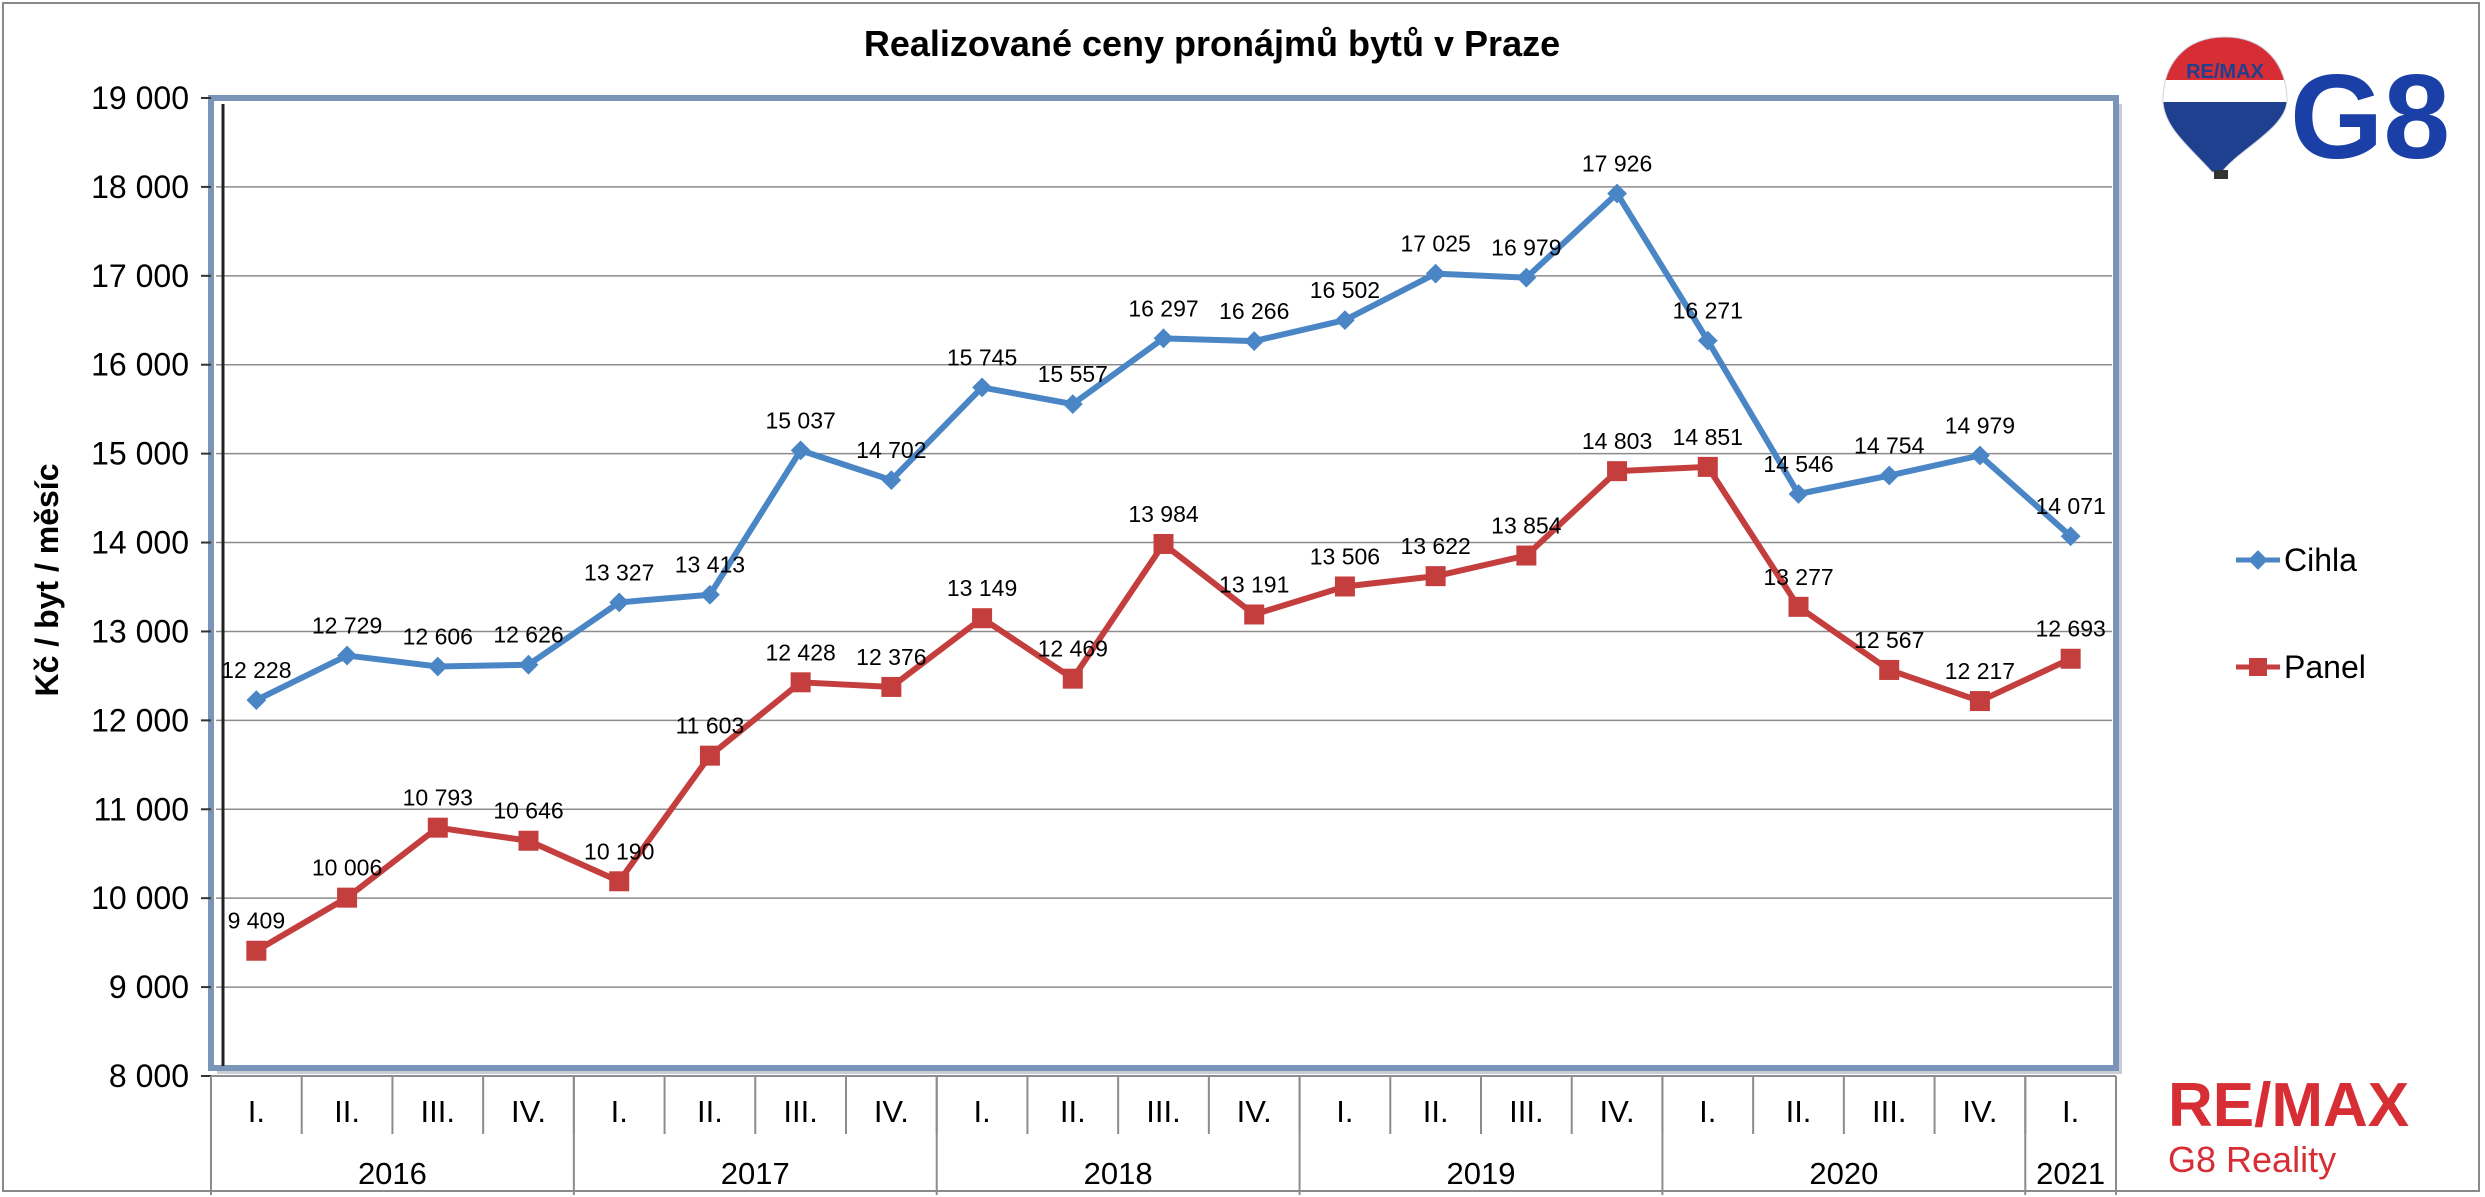 This screenshot has height=1197, width=2485. Describe the element at coordinates (1435, 546) in the screenshot. I see `data-label-panel: 13 622` at that location.